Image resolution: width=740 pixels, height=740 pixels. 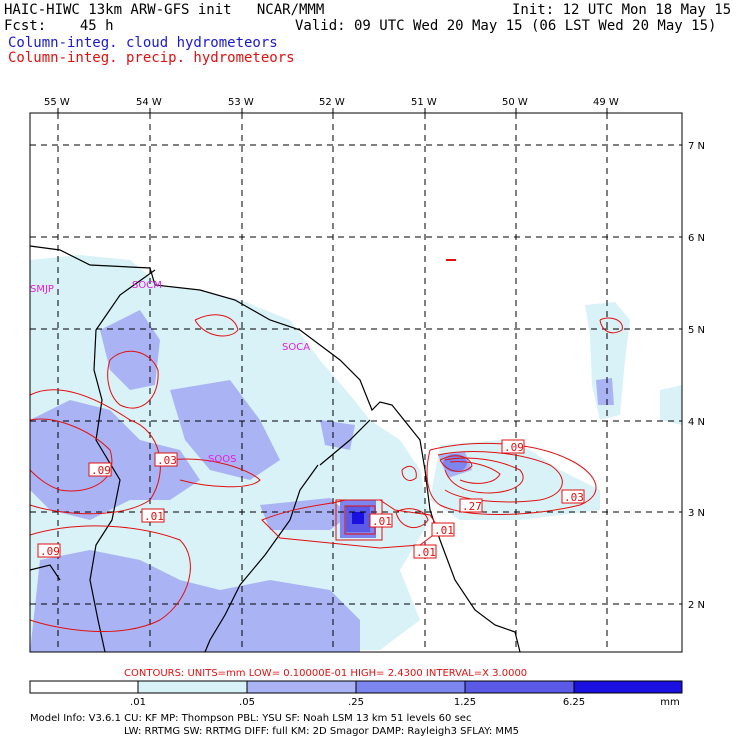 I want to click on init-time: Init: 12 UTC Mon 18 May 15, so click(x=622, y=10).